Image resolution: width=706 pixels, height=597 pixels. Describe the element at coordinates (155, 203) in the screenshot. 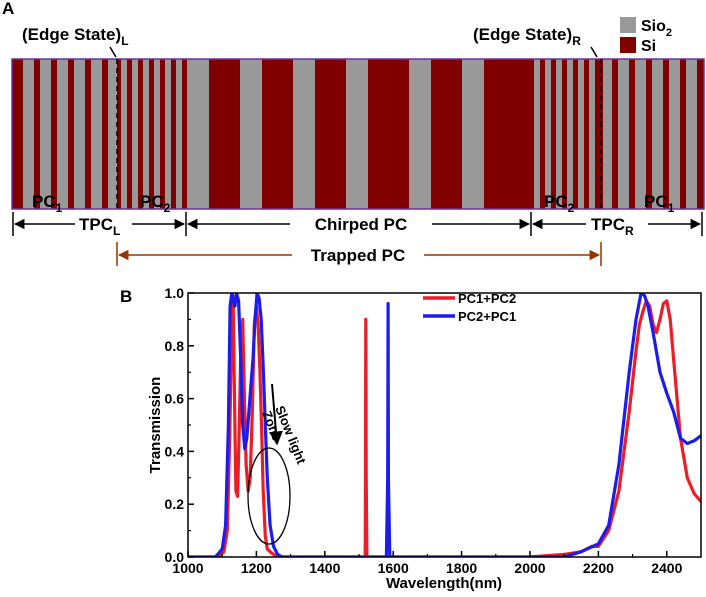

I see `region-pc2-left: PC2` at that location.